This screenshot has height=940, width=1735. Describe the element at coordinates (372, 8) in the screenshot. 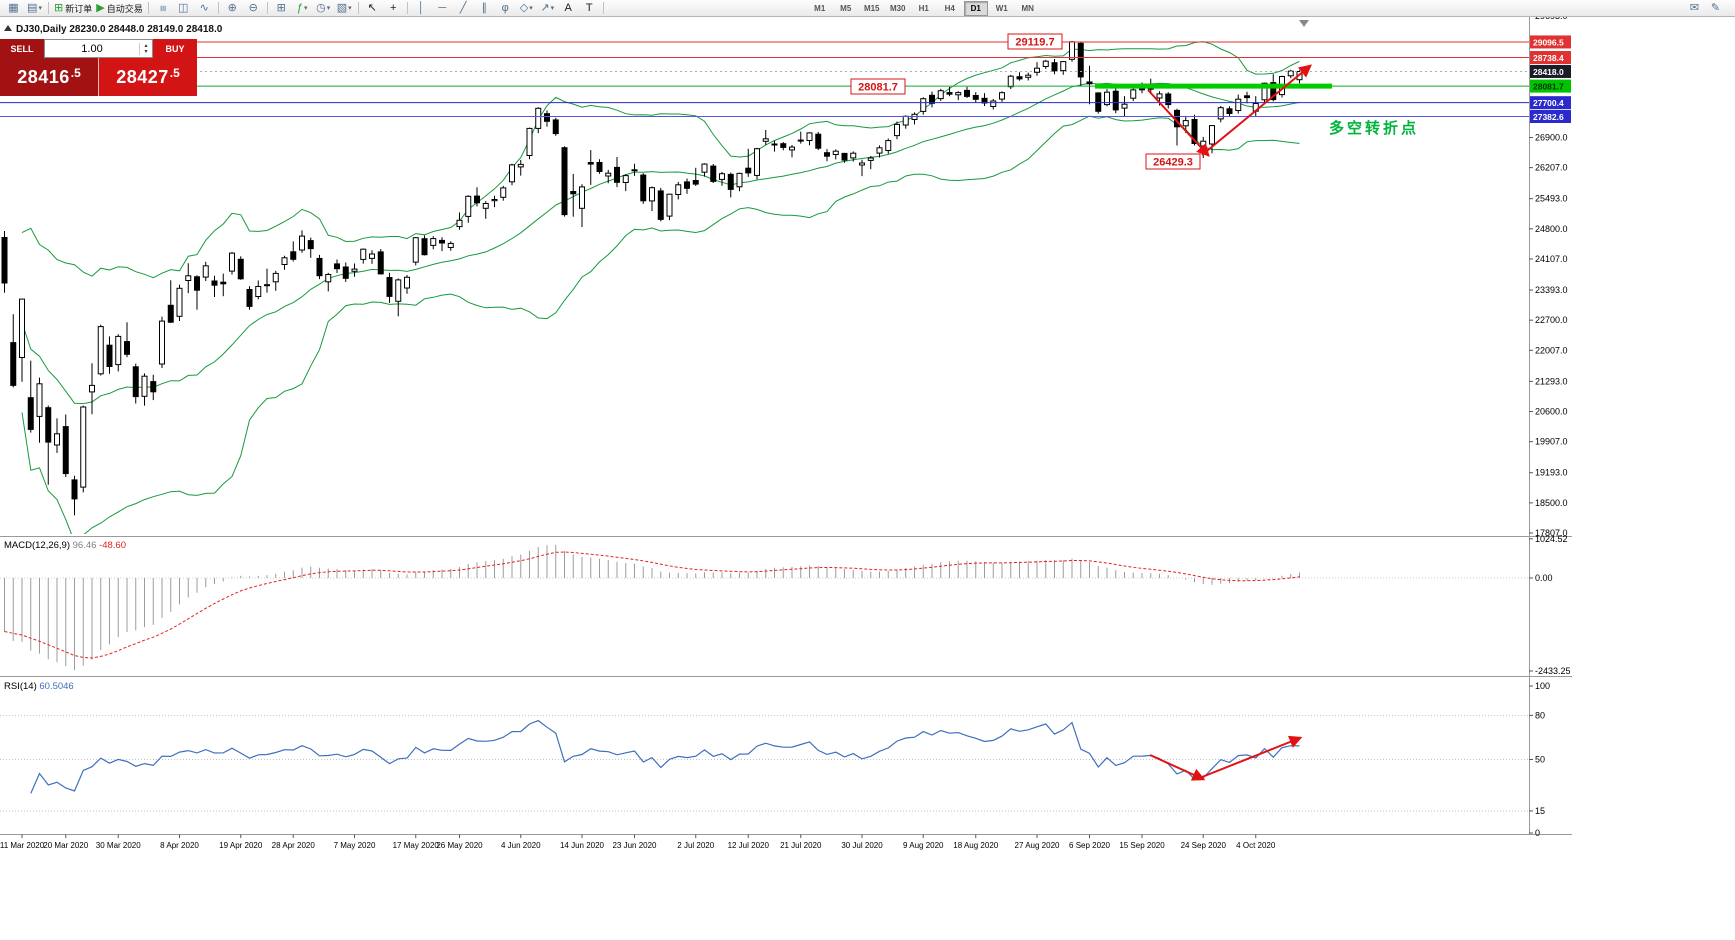

I see `cursor-button: ↖` at that location.